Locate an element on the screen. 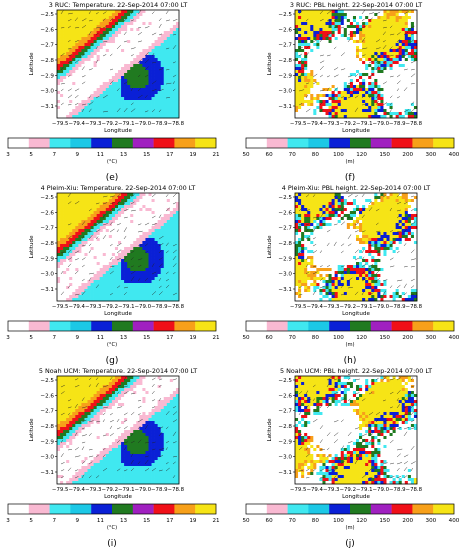 The height and width of the screenshot is (550, 476). colorbar-tick-label: 3 is located at coordinates (8, 155).